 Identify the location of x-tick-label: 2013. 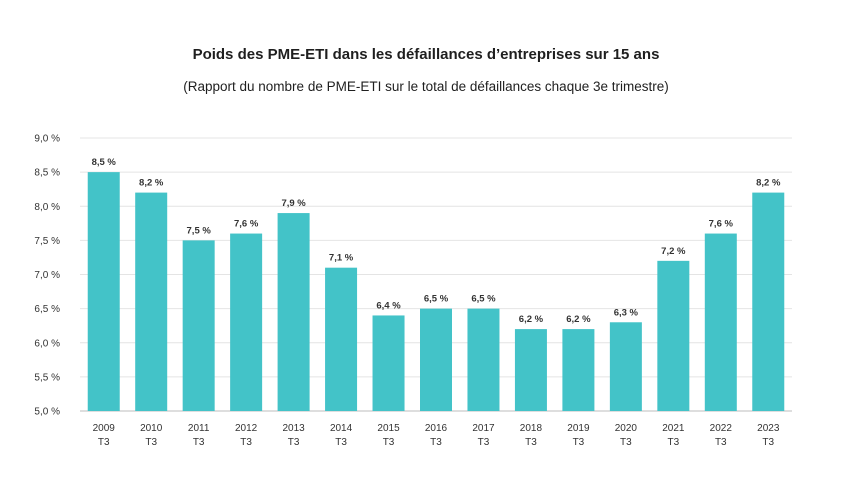
(293, 428).